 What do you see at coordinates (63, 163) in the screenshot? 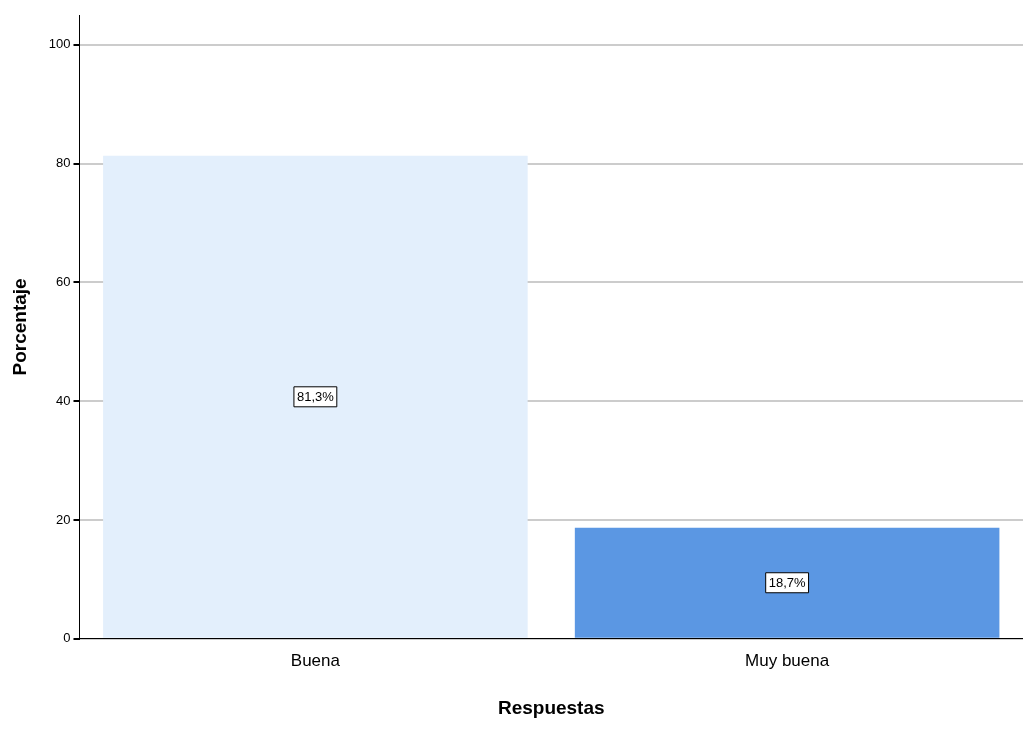
I see `y-tick-label: 80` at bounding box center [63, 163].